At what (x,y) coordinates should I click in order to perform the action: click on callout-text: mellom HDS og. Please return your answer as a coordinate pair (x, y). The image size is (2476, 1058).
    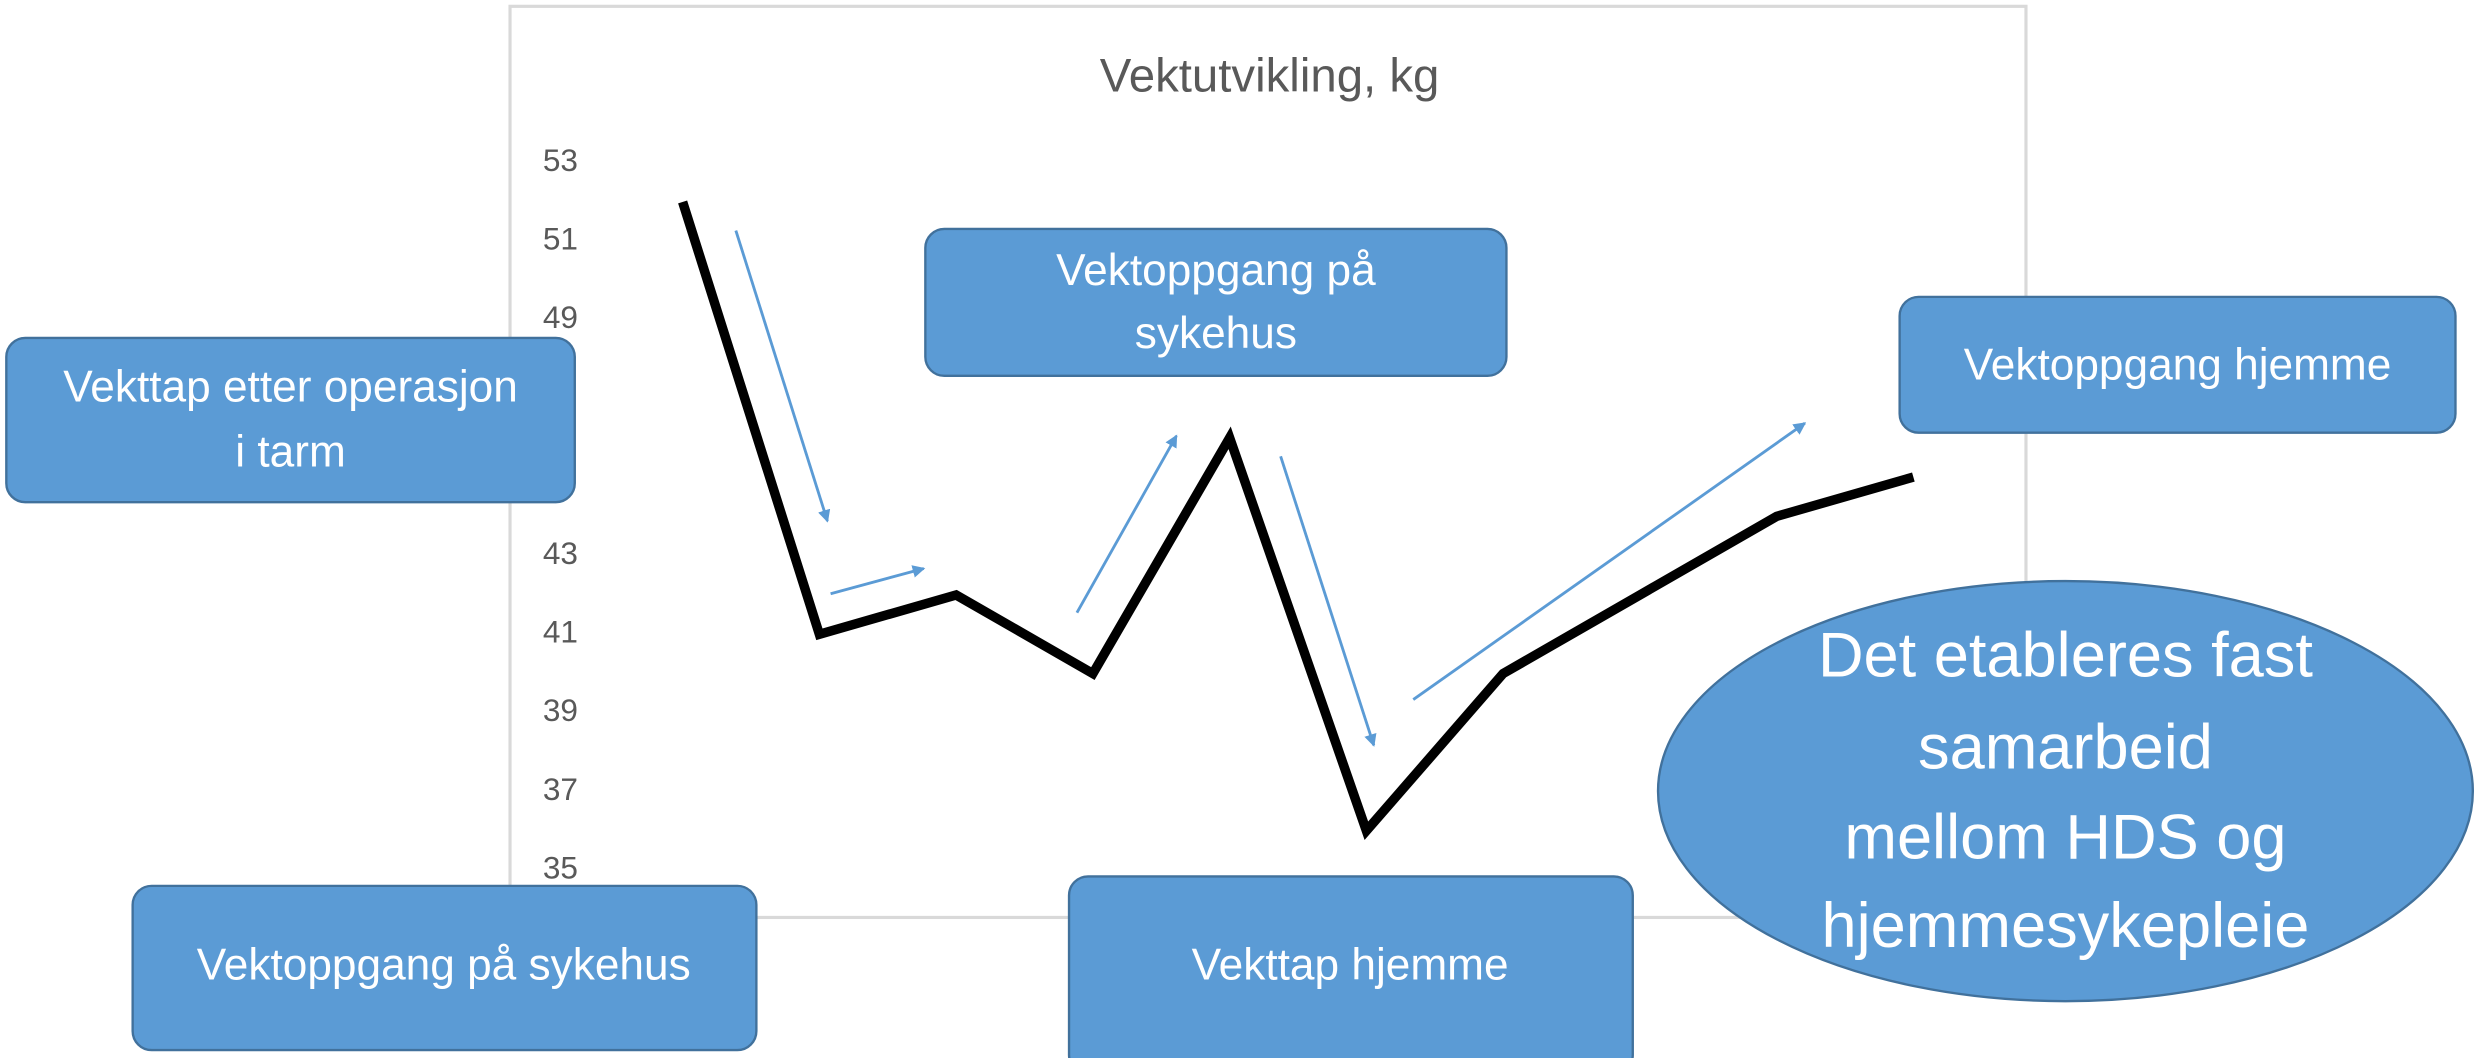
    Looking at the image, I should click on (2065, 837).